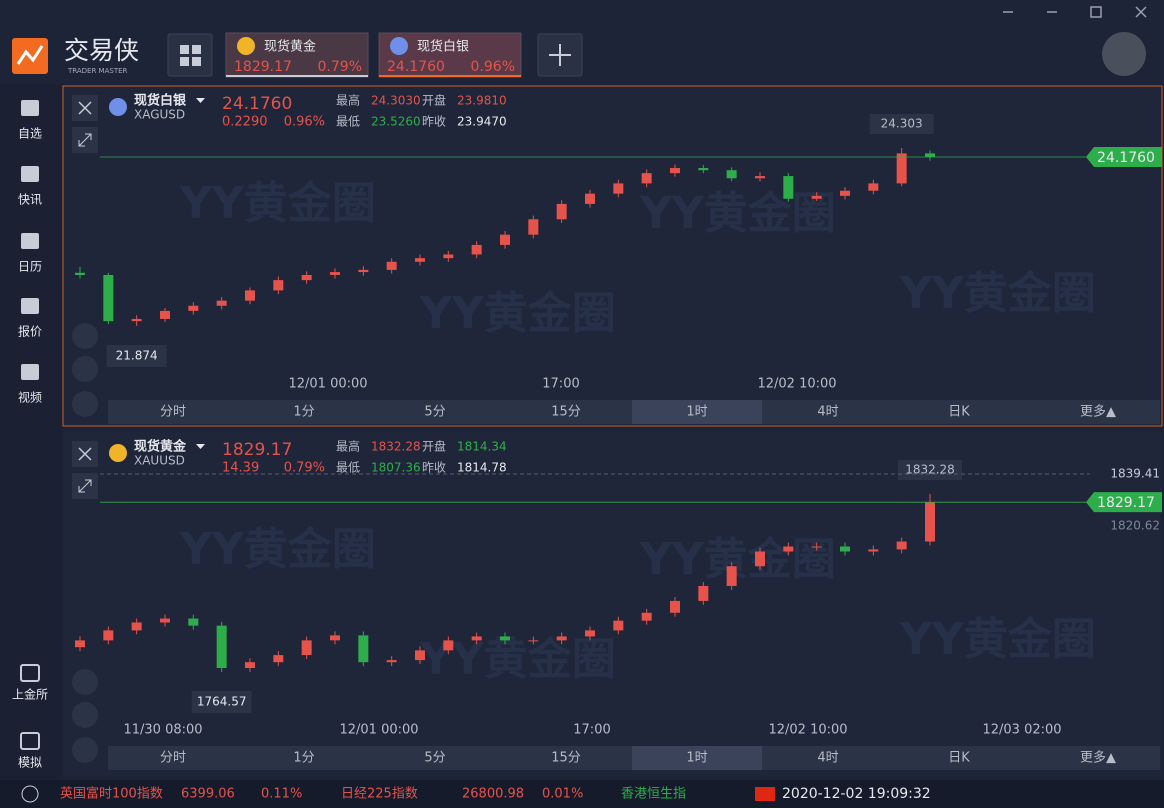 Image resolution: width=1164 pixels, height=808 pixels. What do you see at coordinates (281, 794) in the screenshot?
I see `ticker-change: 0.11%` at bounding box center [281, 794].